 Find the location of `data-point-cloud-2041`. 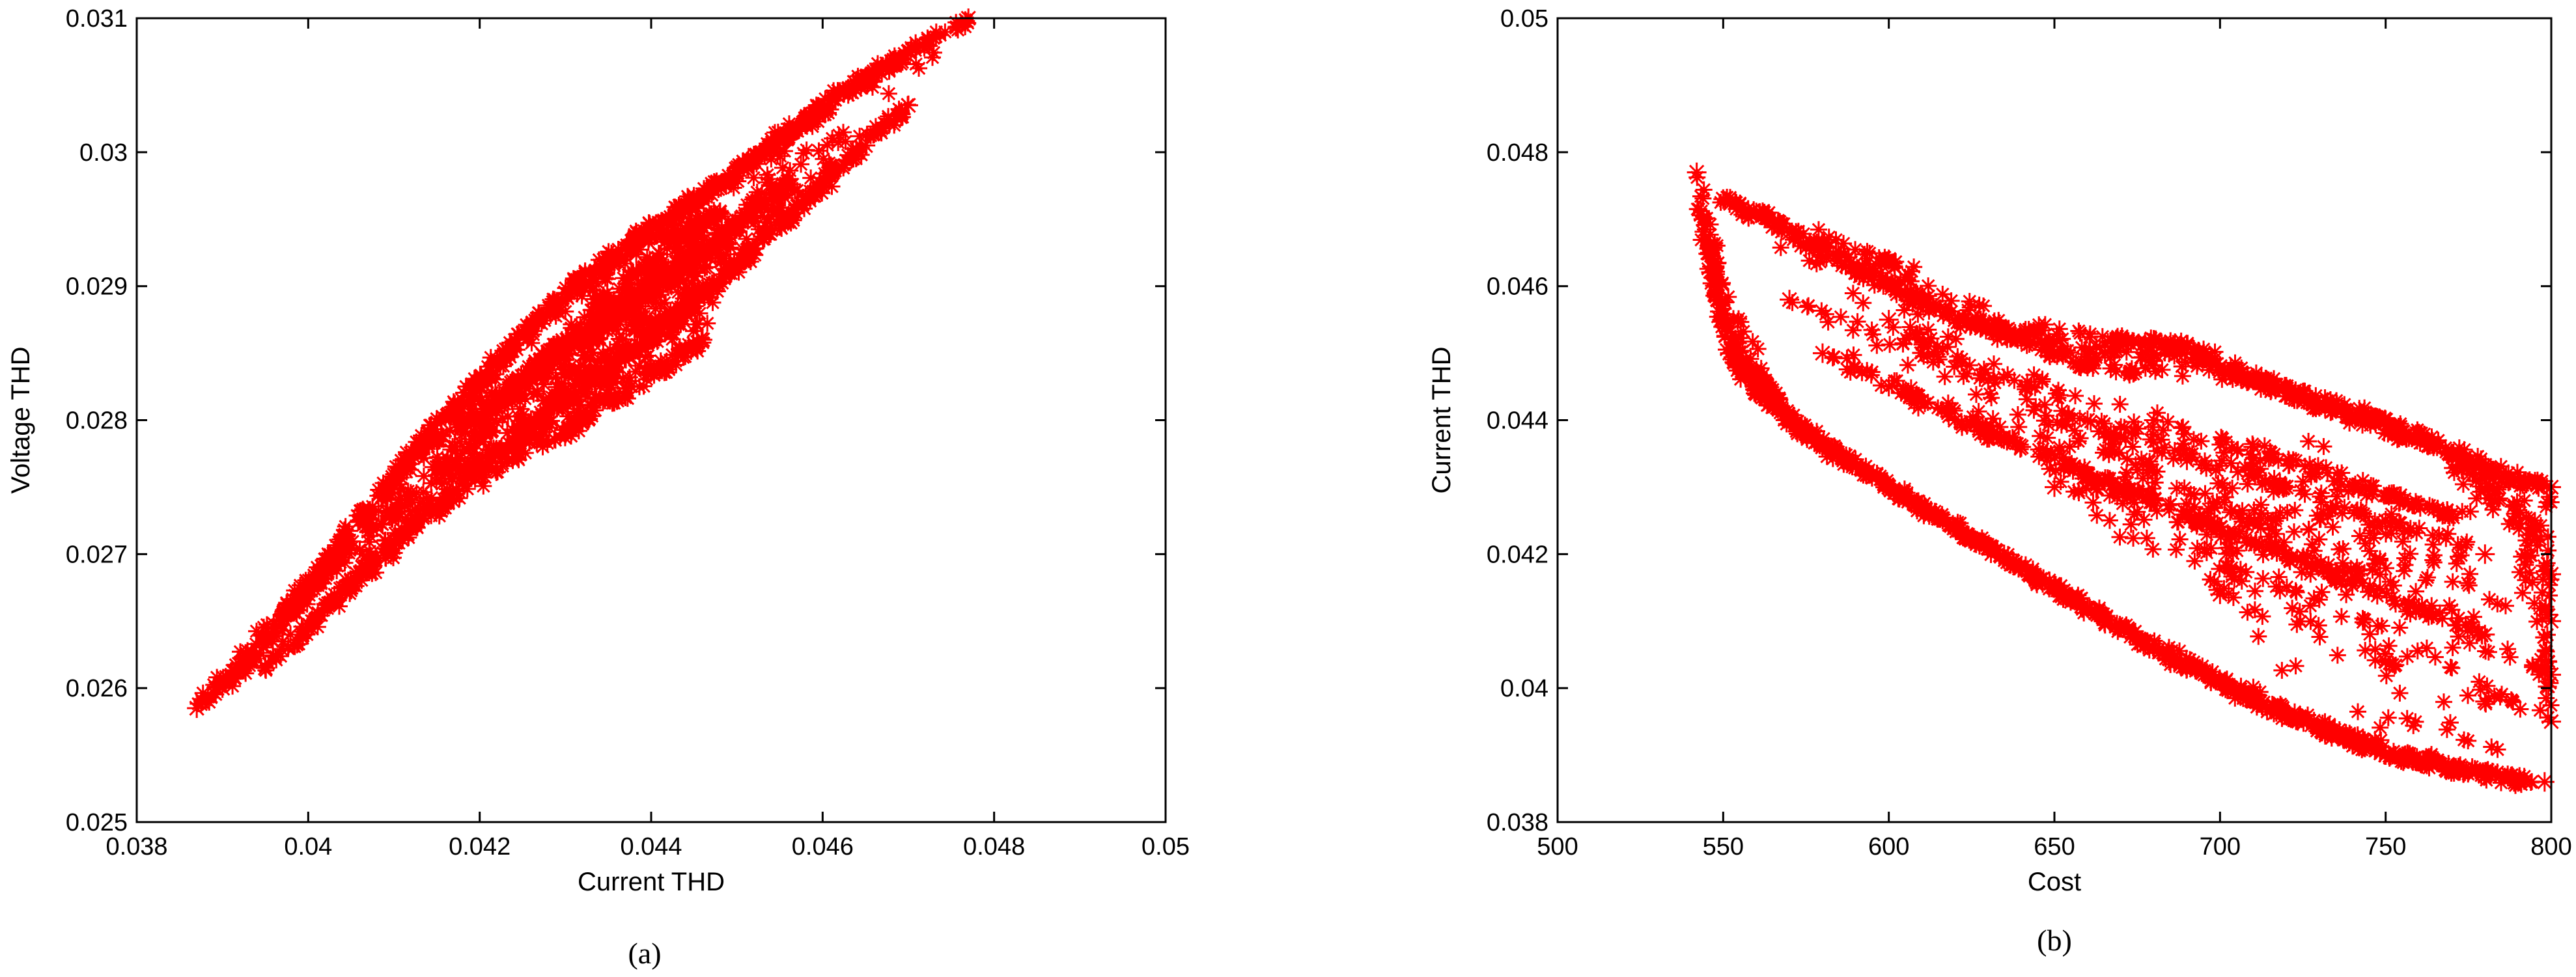

data-point-cloud-2041 is located at coordinates (2074, 492).